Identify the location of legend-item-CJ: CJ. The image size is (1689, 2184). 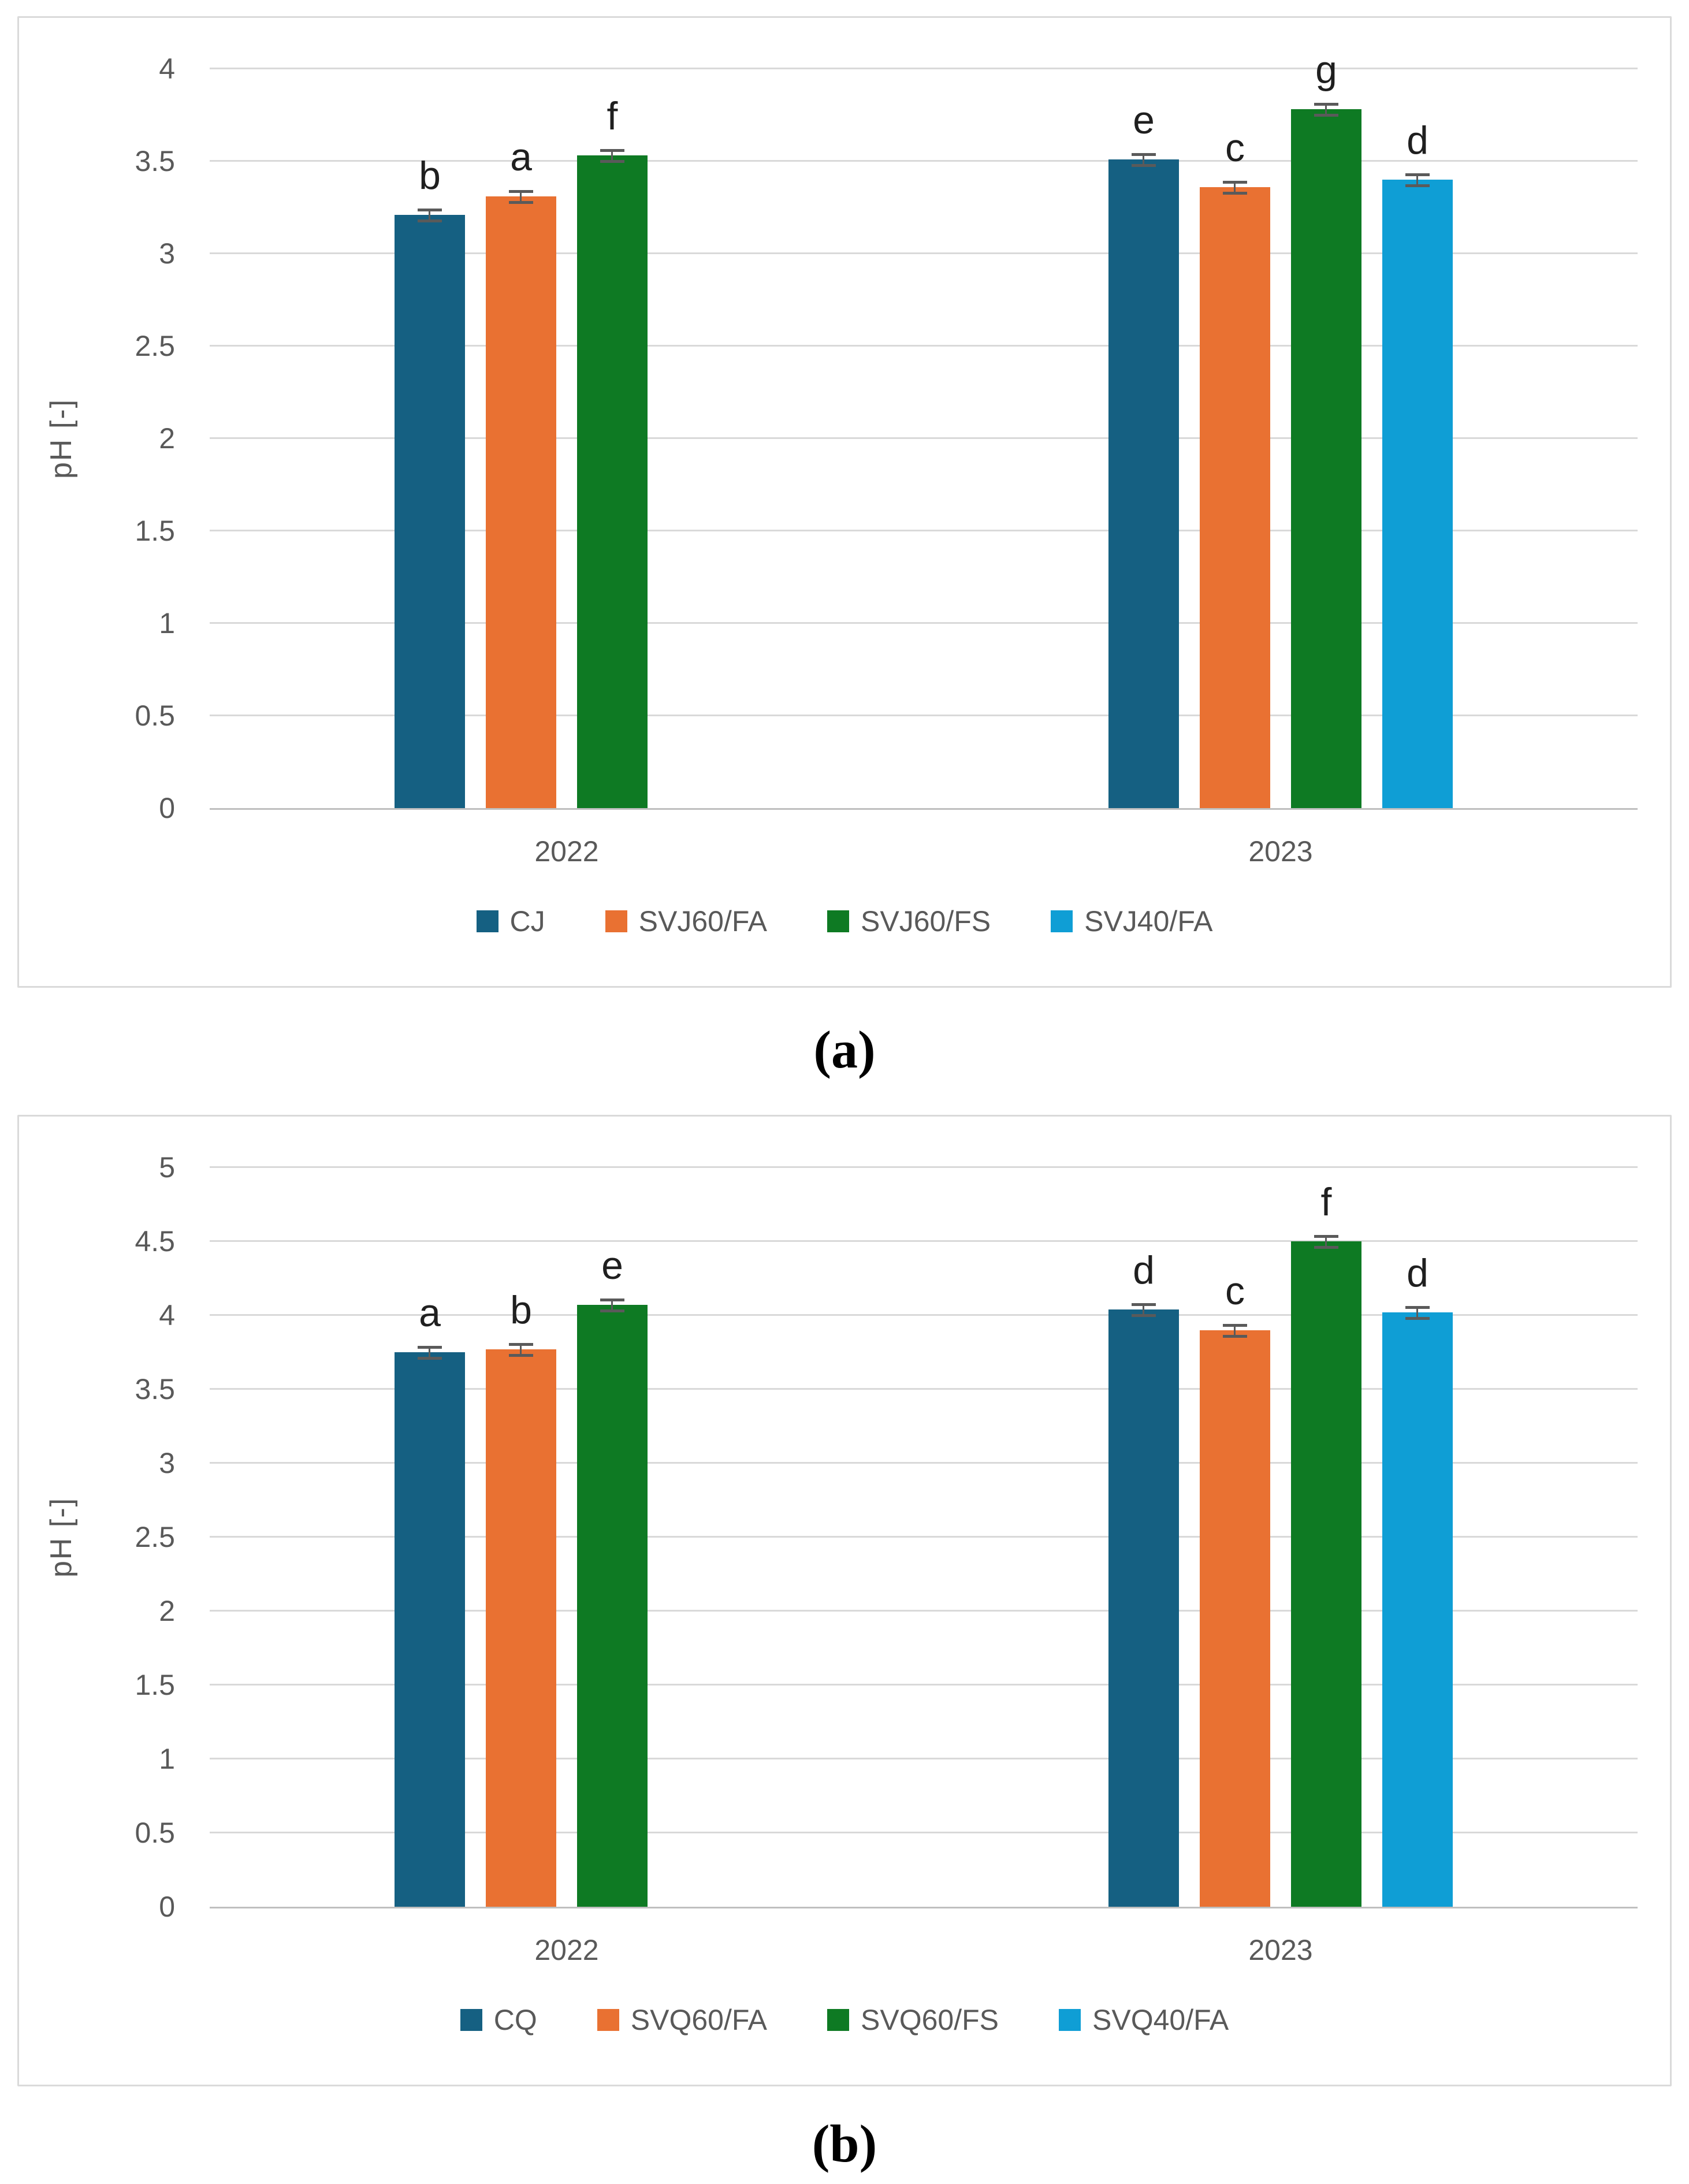
(510, 921).